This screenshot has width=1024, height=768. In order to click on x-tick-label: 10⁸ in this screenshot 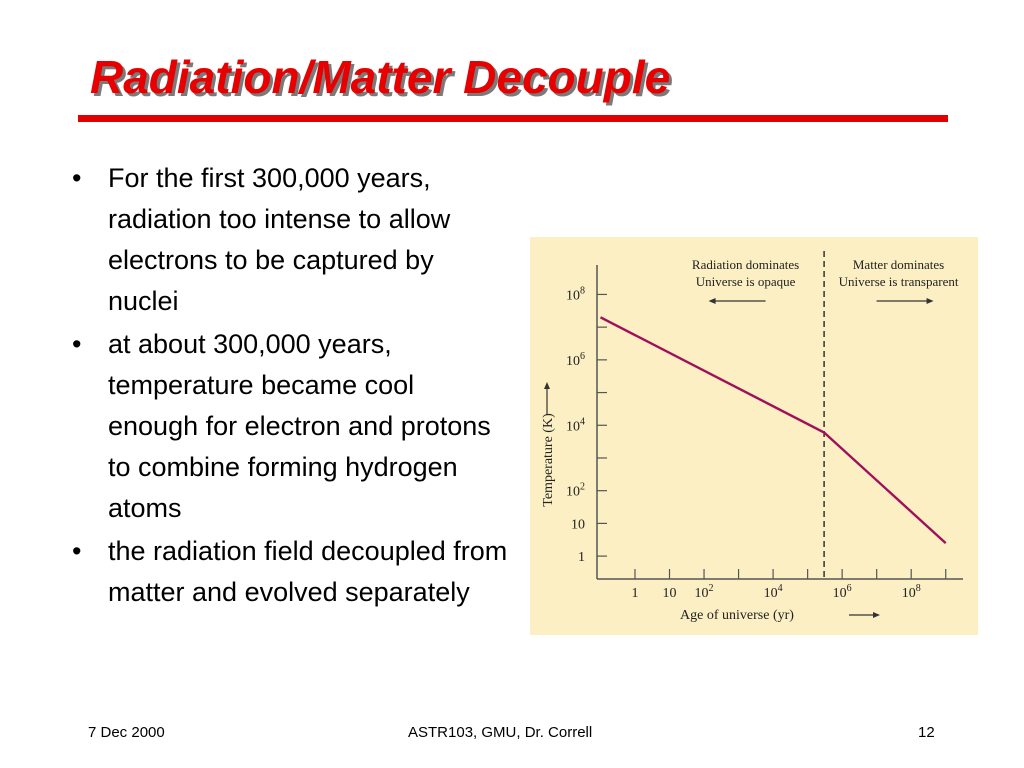, I will do `click(911, 592)`.